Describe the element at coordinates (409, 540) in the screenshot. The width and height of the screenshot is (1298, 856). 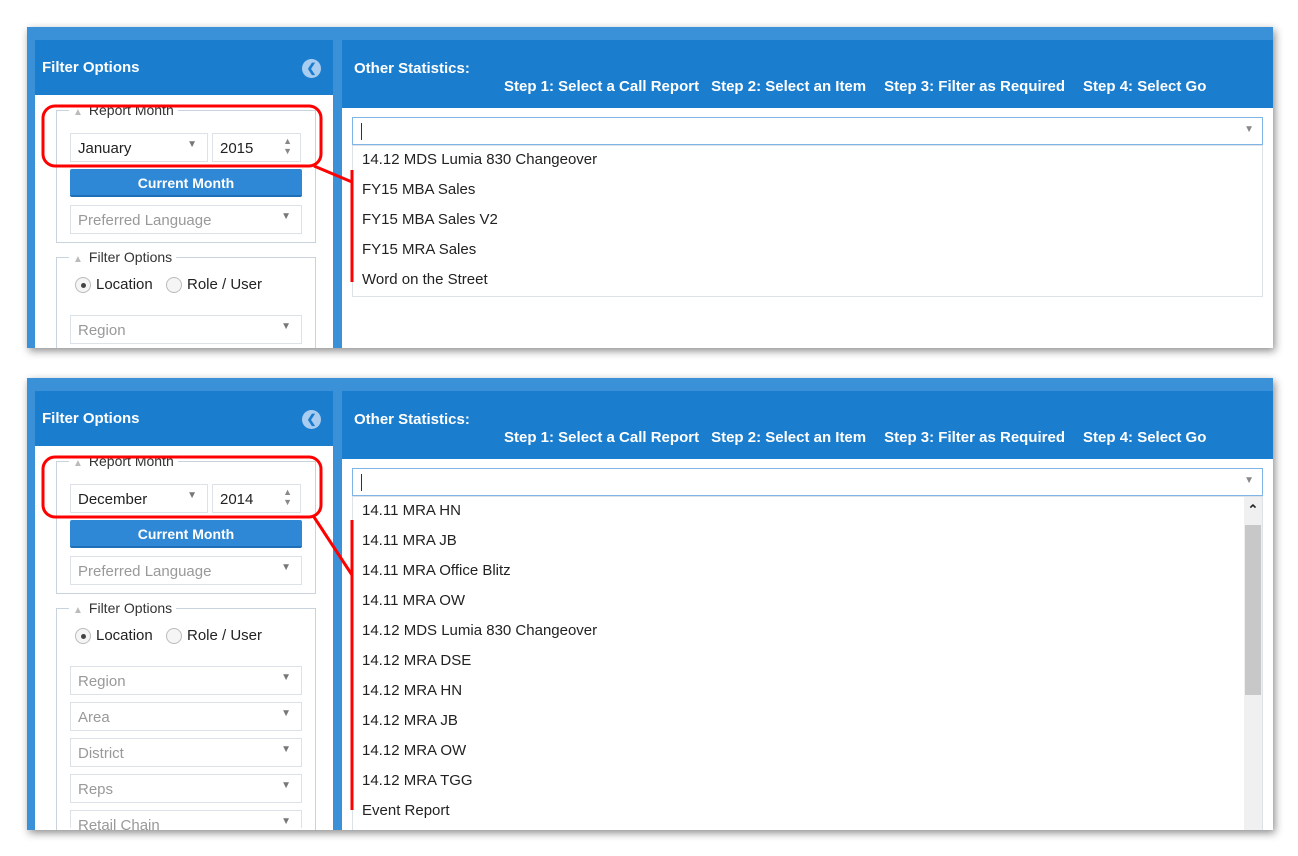
I see `list-item: 14.11 MRA JB` at that location.